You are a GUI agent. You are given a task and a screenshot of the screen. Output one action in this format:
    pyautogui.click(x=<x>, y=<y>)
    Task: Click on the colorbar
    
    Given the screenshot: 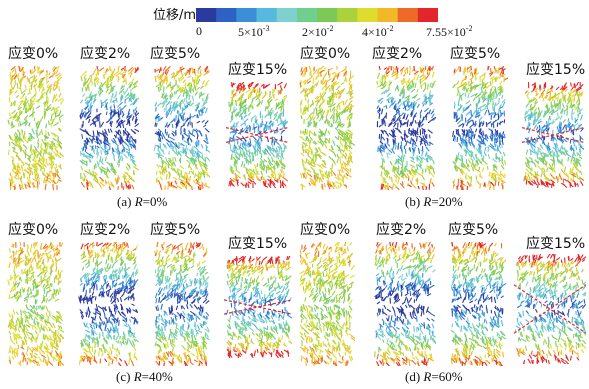 What is the action you would take?
    pyautogui.click(x=317, y=15)
    